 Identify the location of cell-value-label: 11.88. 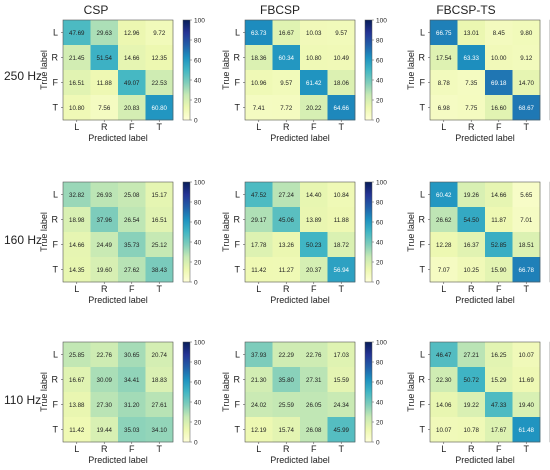
(342, 220).